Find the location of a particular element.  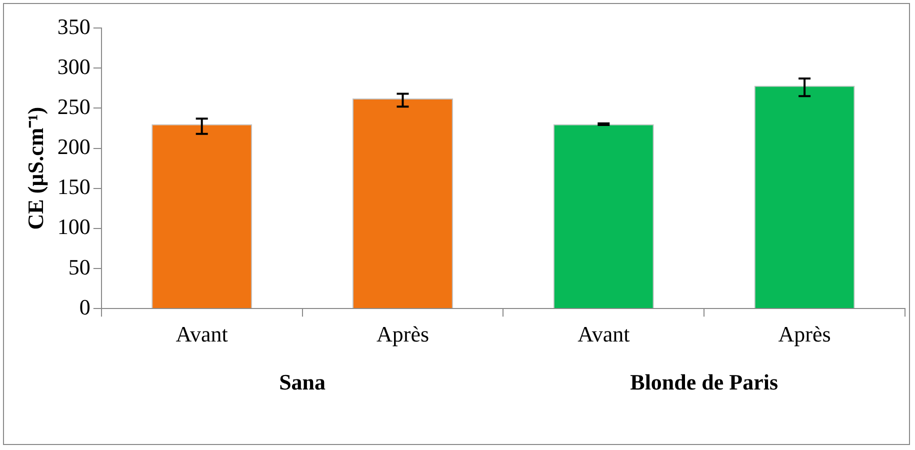

y-tick-label: 300 is located at coordinates (73, 66).